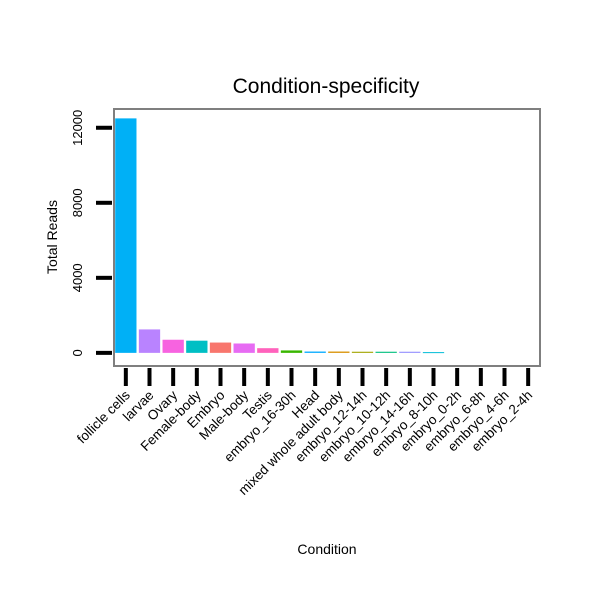 Image resolution: width=600 pixels, height=605 pixels. What do you see at coordinates (77, 128) in the screenshot?
I see `y-tick-label: 12000` at bounding box center [77, 128].